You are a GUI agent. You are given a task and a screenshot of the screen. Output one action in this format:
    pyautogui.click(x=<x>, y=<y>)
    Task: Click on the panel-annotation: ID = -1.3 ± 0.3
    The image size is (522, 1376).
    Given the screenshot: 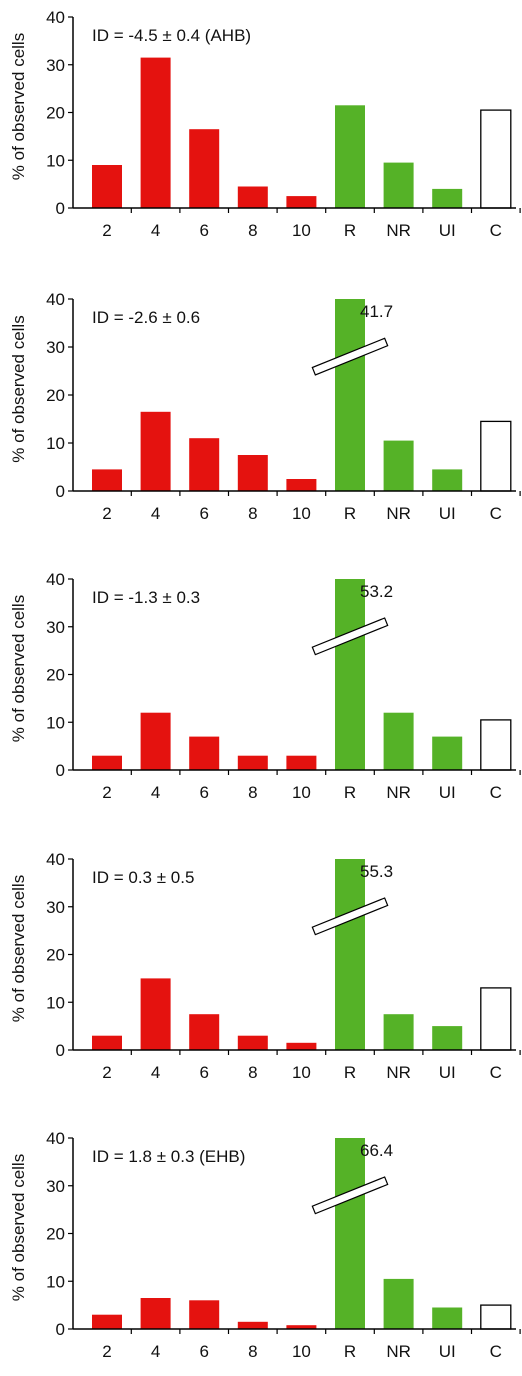 What is the action you would take?
    pyautogui.click(x=146, y=597)
    